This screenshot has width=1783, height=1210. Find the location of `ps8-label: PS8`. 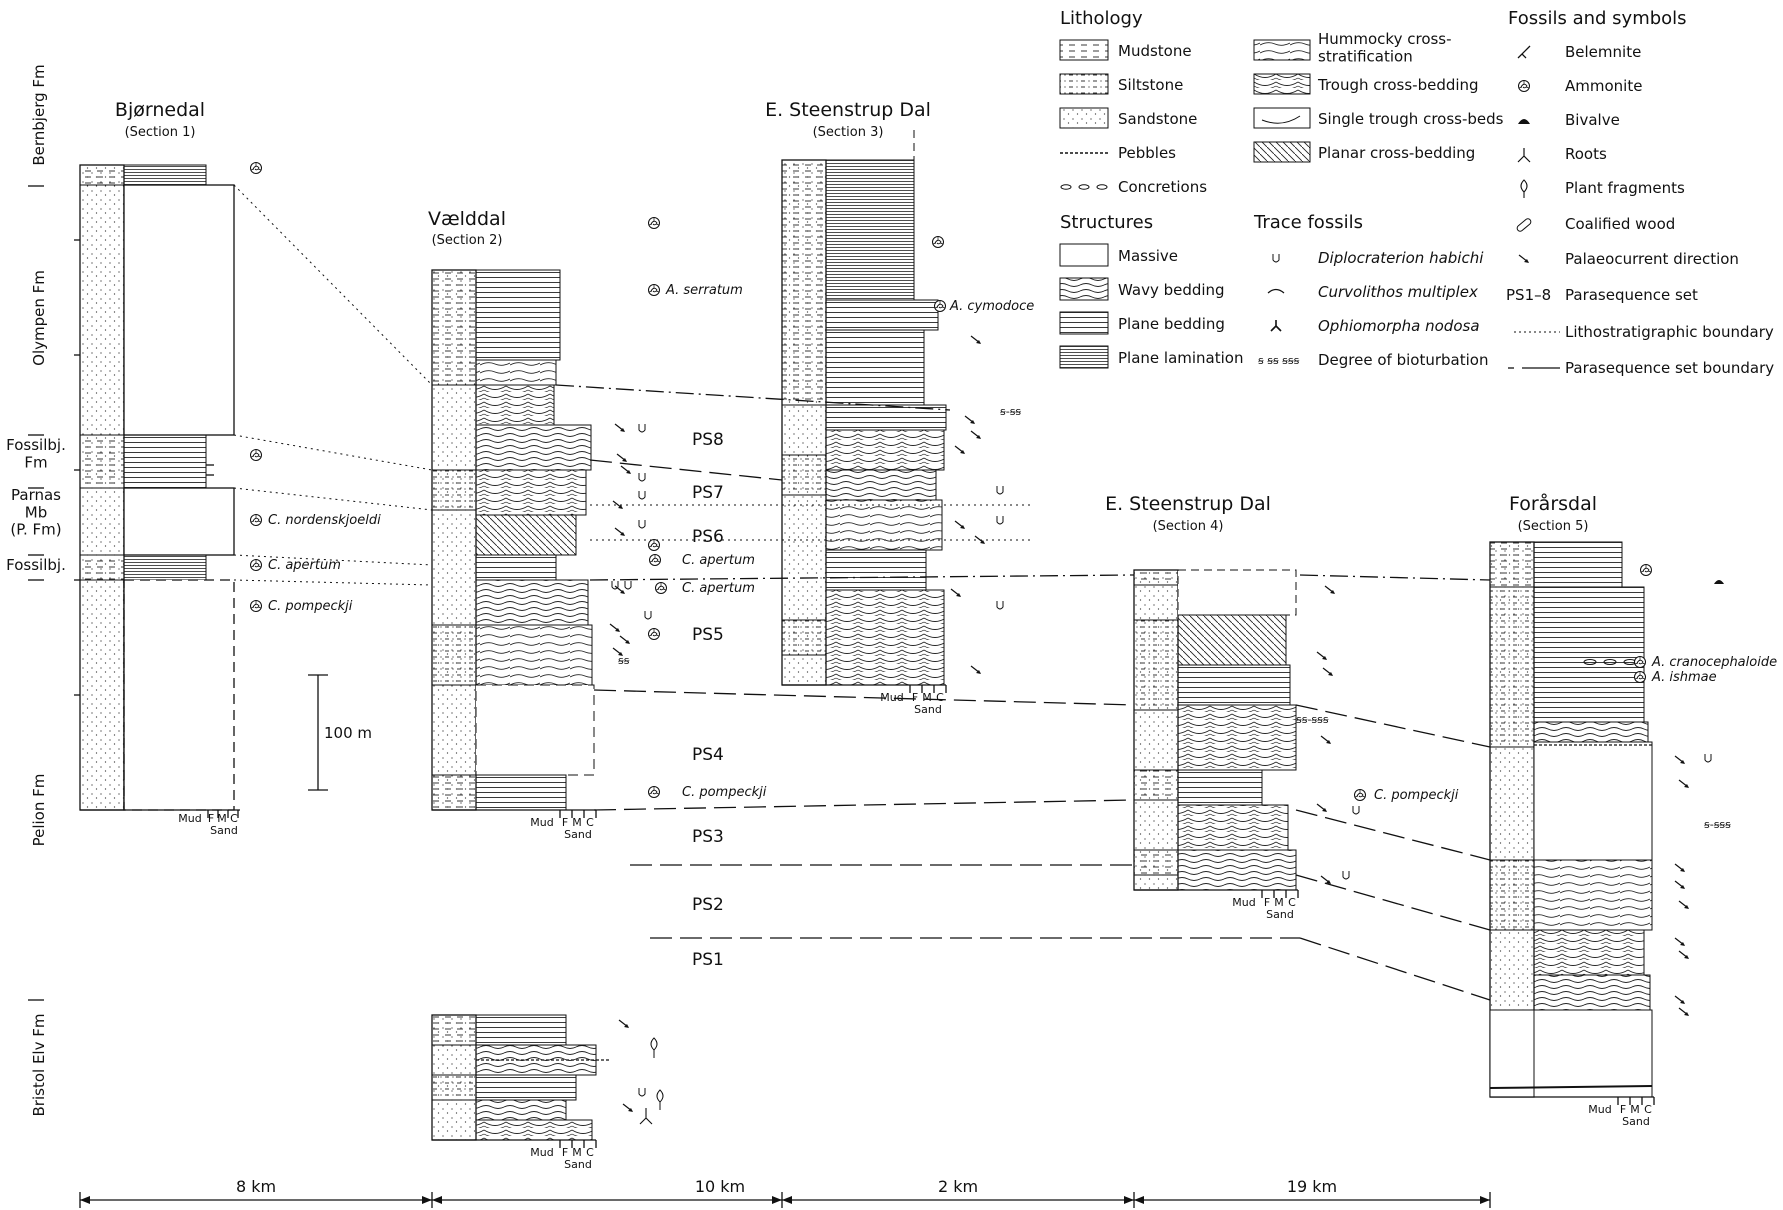

ps8-label: PS8 is located at coordinates (708, 440).